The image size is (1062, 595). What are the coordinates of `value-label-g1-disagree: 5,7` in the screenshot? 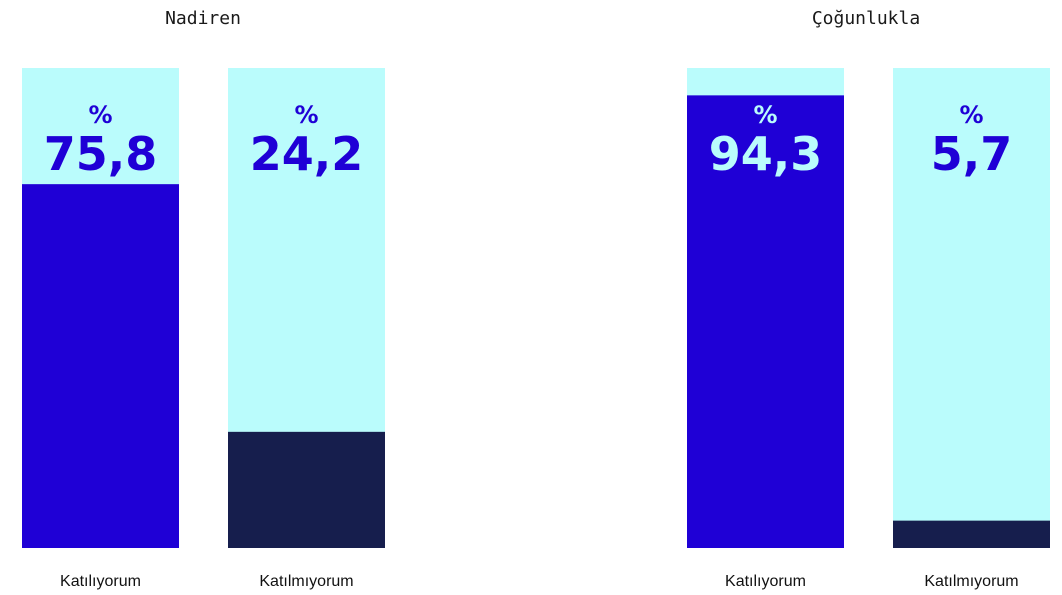 It's located at (972, 154).